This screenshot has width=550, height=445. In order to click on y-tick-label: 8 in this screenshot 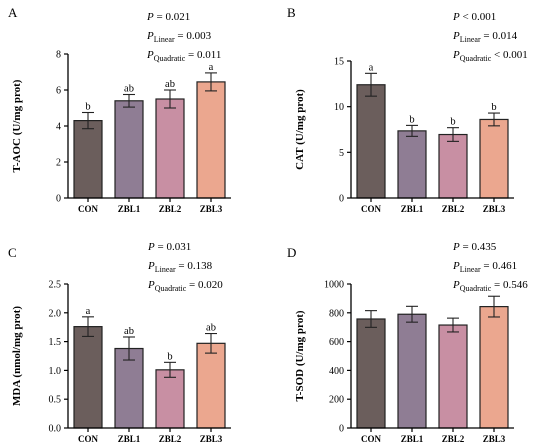, I will do `click(58, 55)`.